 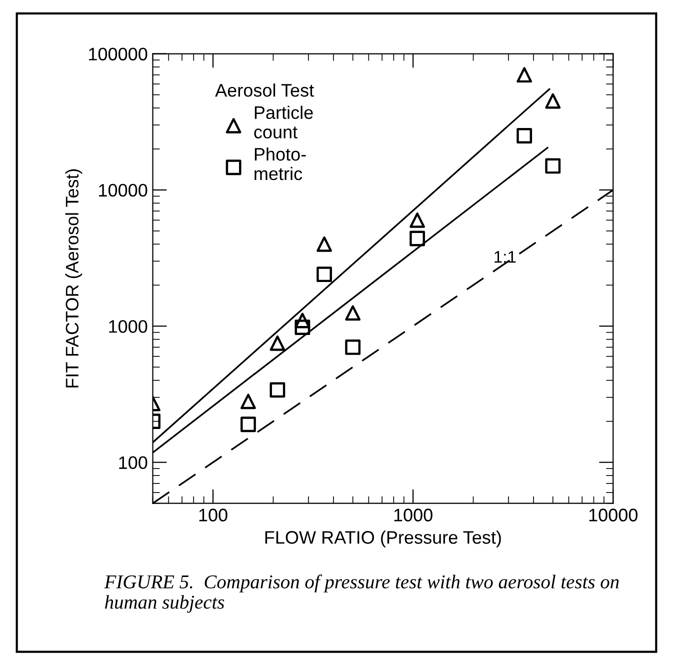 What do you see at coordinates (73, 278) in the screenshot?
I see `y-axis-title: FIT FACTOR (Aerosol Test)` at bounding box center [73, 278].